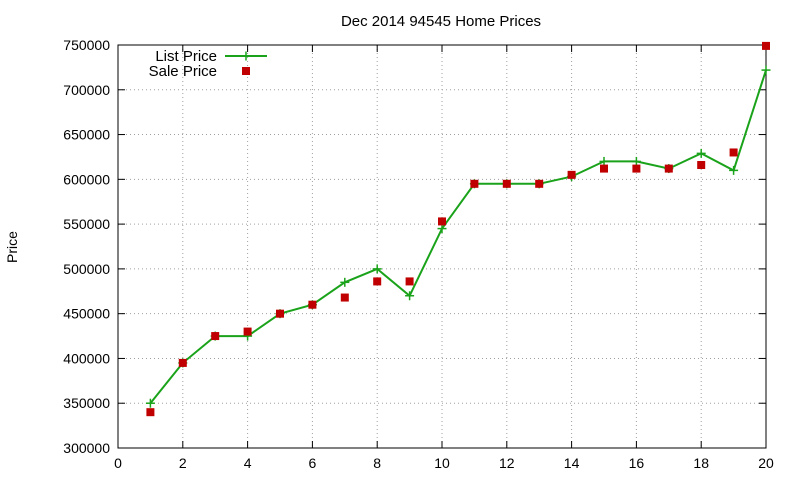 Image resolution: width=800 pixels, height=480 pixels. Describe the element at coordinates (183, 463) in the screenshot. I see `x-tick-label: 2` at that location.